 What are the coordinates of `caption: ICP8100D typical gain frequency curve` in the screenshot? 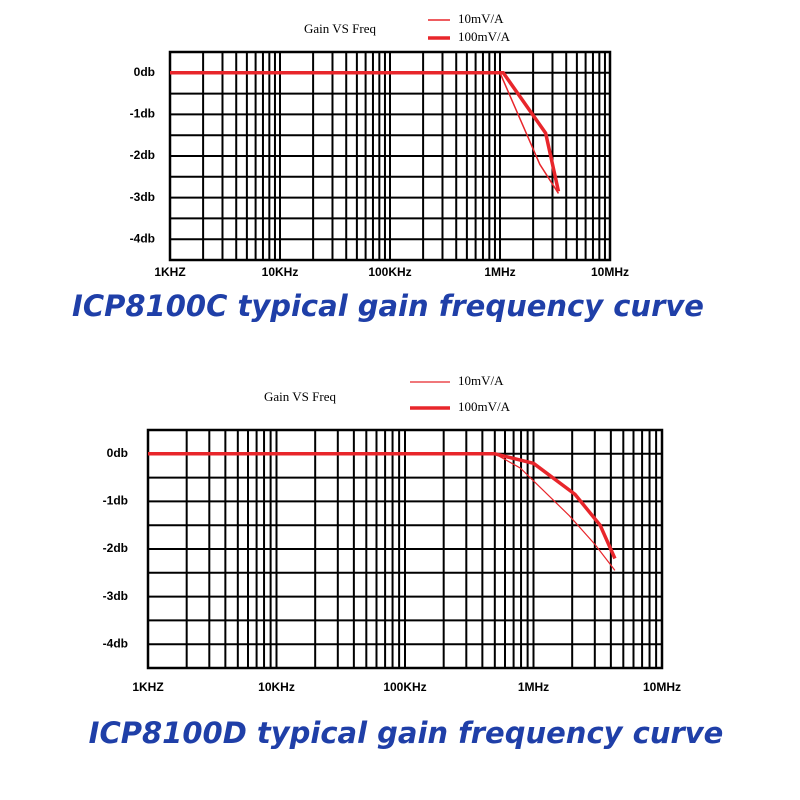 It's located at (406, 733).